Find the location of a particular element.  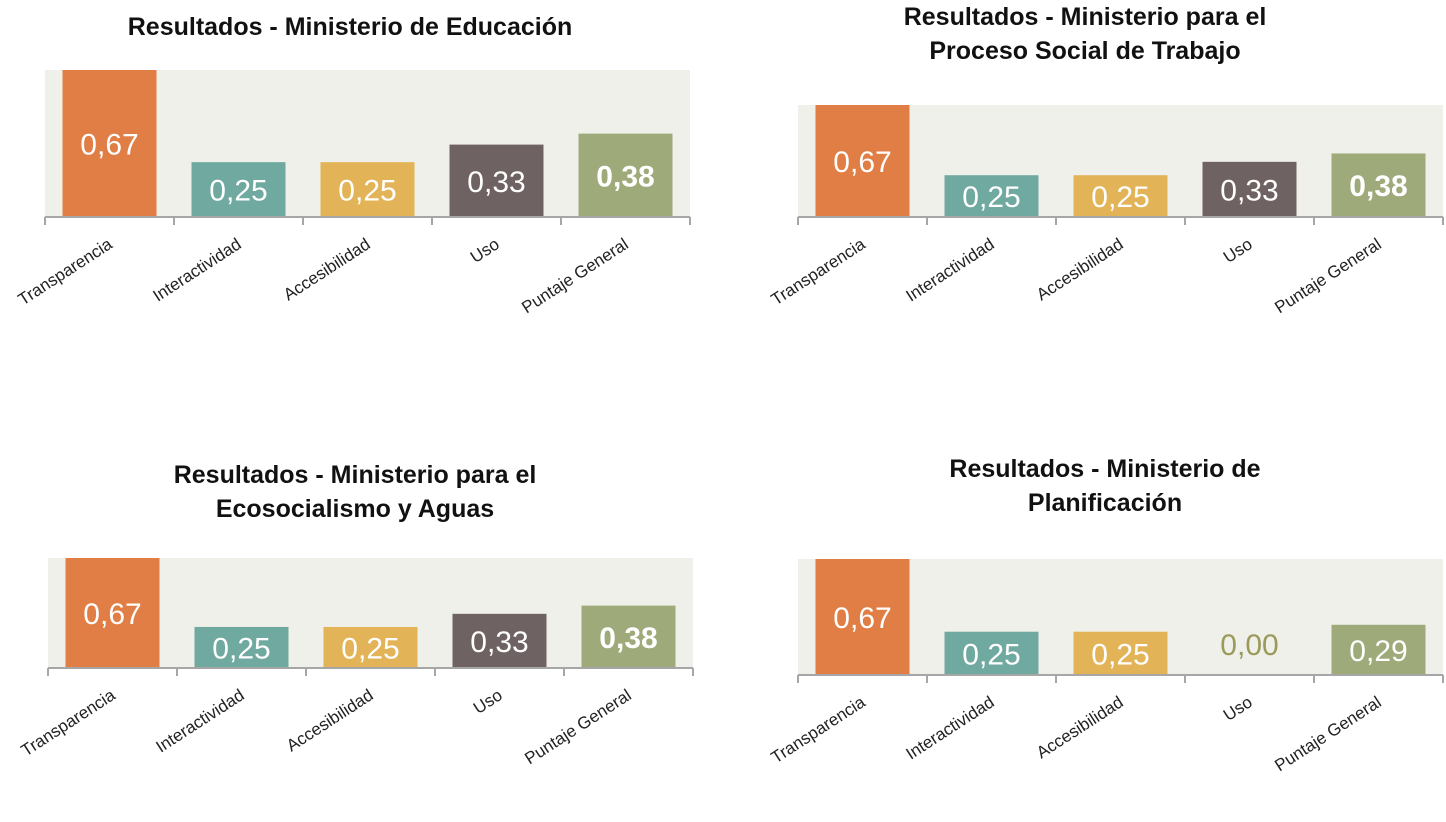

chart-title: Resultados - Ministerio de Educación is located at coordinates (350, 27).